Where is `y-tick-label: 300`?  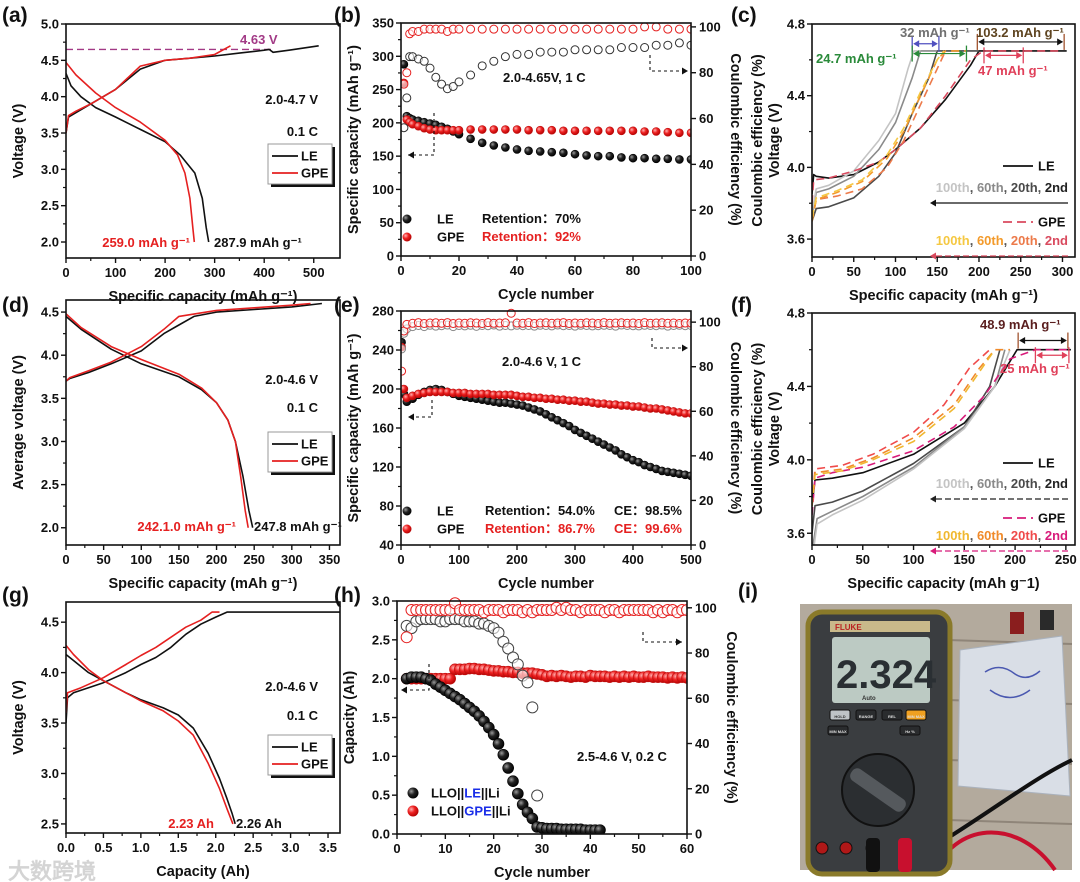 y-tick-label: 300 is located at coordinates (383, 56).